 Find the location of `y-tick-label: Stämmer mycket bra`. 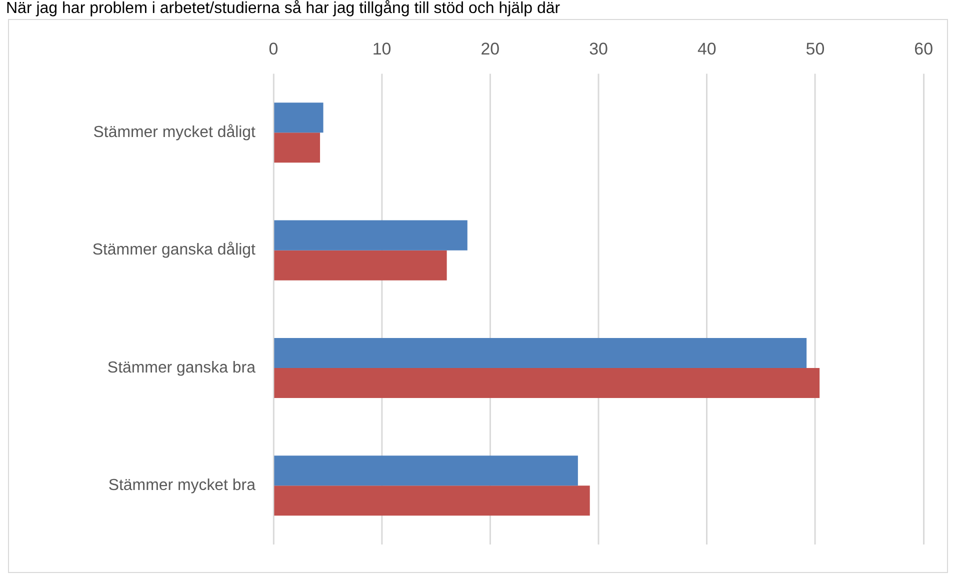

y-tick-label: Stämmer mycket bra is located at coordinates (182, 485).